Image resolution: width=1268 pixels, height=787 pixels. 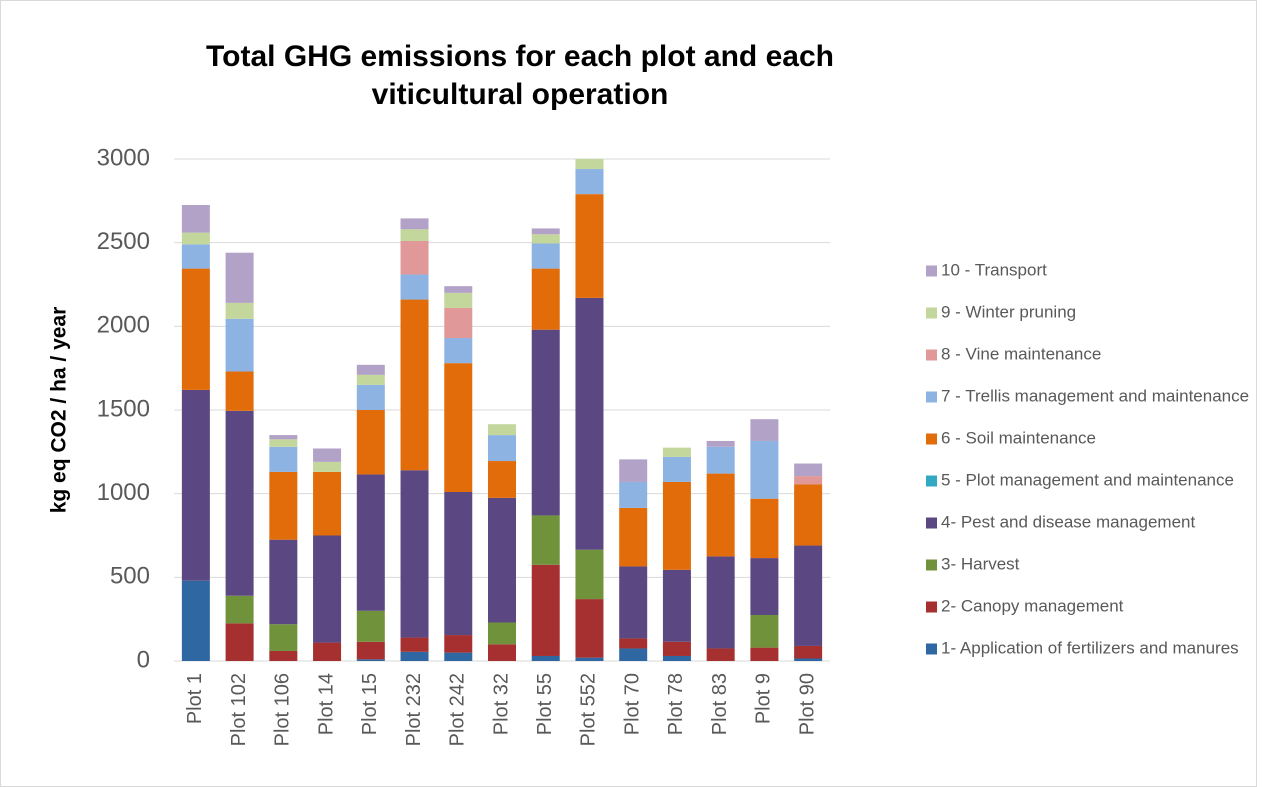 I want to click on x-tick-label: Plot 78, so click(x=676, y=704).